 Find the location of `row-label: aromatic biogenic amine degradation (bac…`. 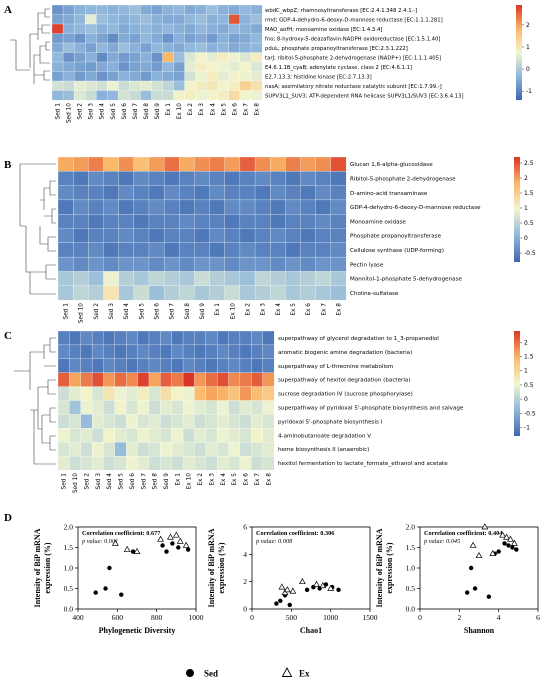

row-label: aromatic biogenic amine degradation (bac… is located at coordinates (345, 353).